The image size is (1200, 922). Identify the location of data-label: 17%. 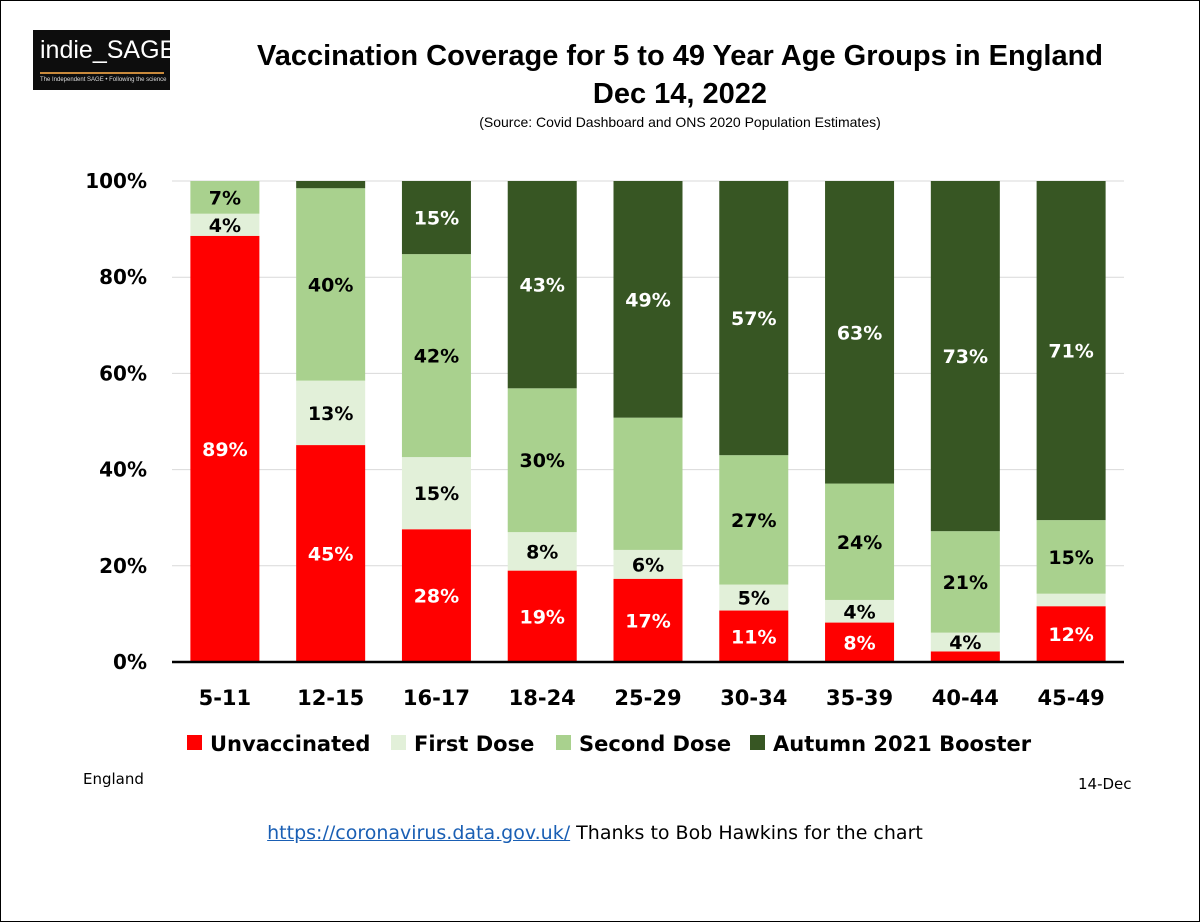
(647, 621).